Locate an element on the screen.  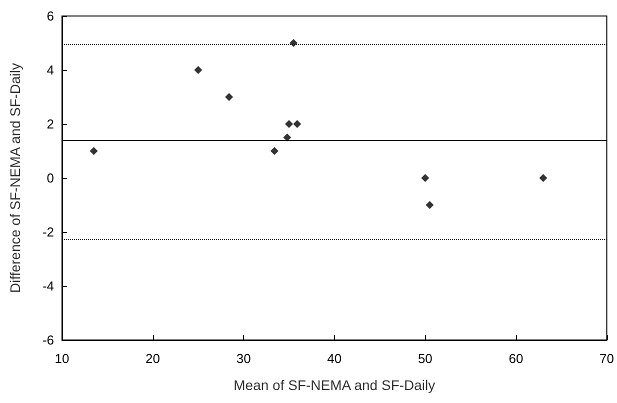
x-axis-title: Mean of SF-NEMA and SF-Daily is located at coordinates (335, 385).